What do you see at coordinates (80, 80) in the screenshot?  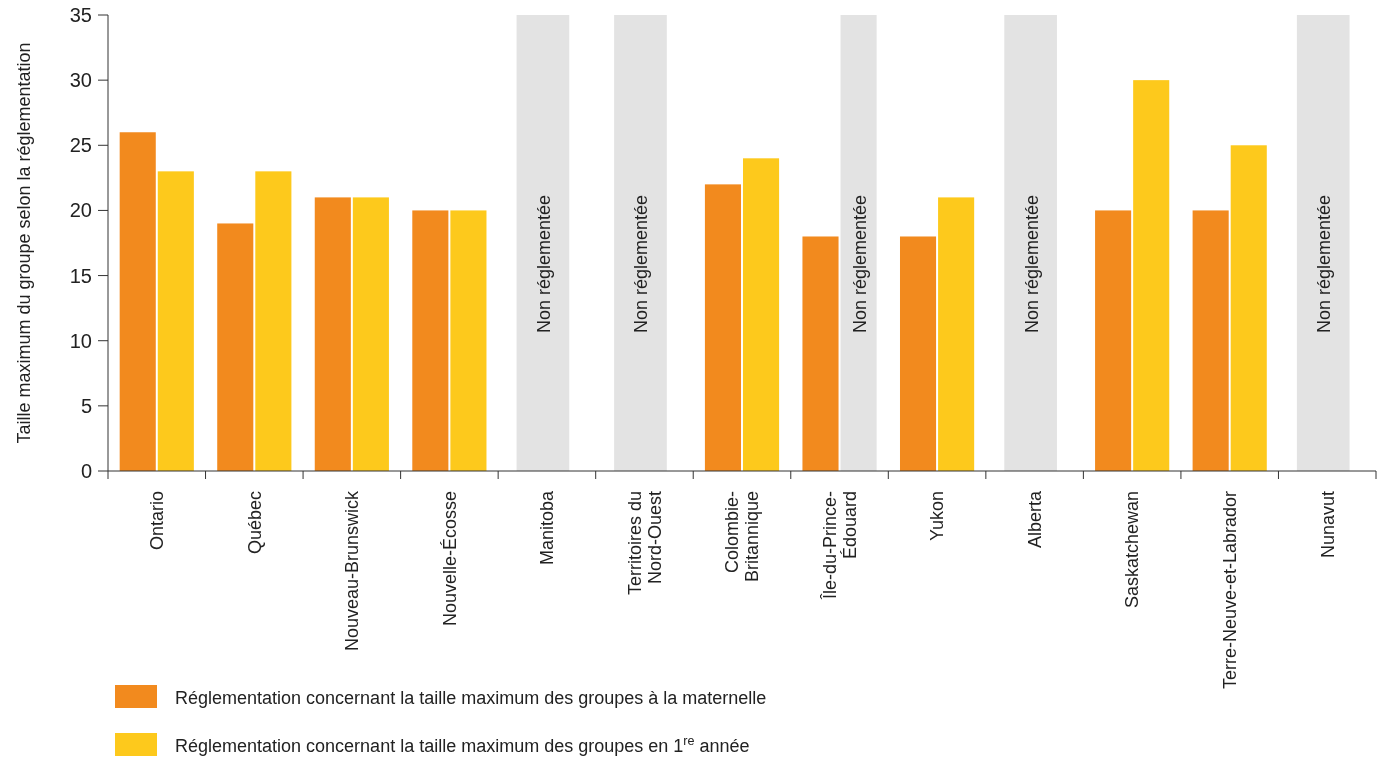 I see `y-tick-label: 30` at bounding box center [80, 80].